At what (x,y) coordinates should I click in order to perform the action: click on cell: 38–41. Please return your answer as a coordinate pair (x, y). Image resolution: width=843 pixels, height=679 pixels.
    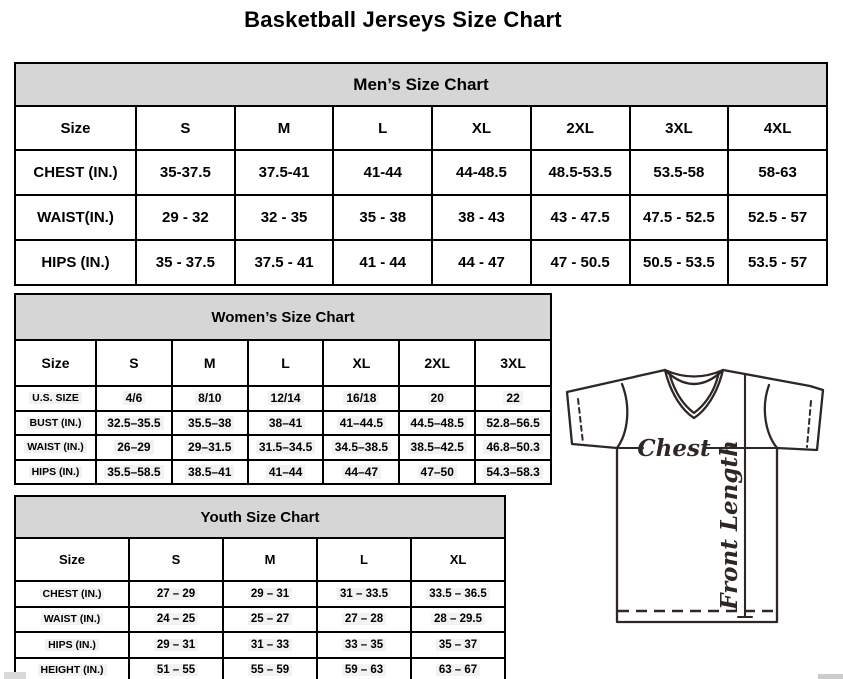
    Looking at the image, I should click on (285, 422).